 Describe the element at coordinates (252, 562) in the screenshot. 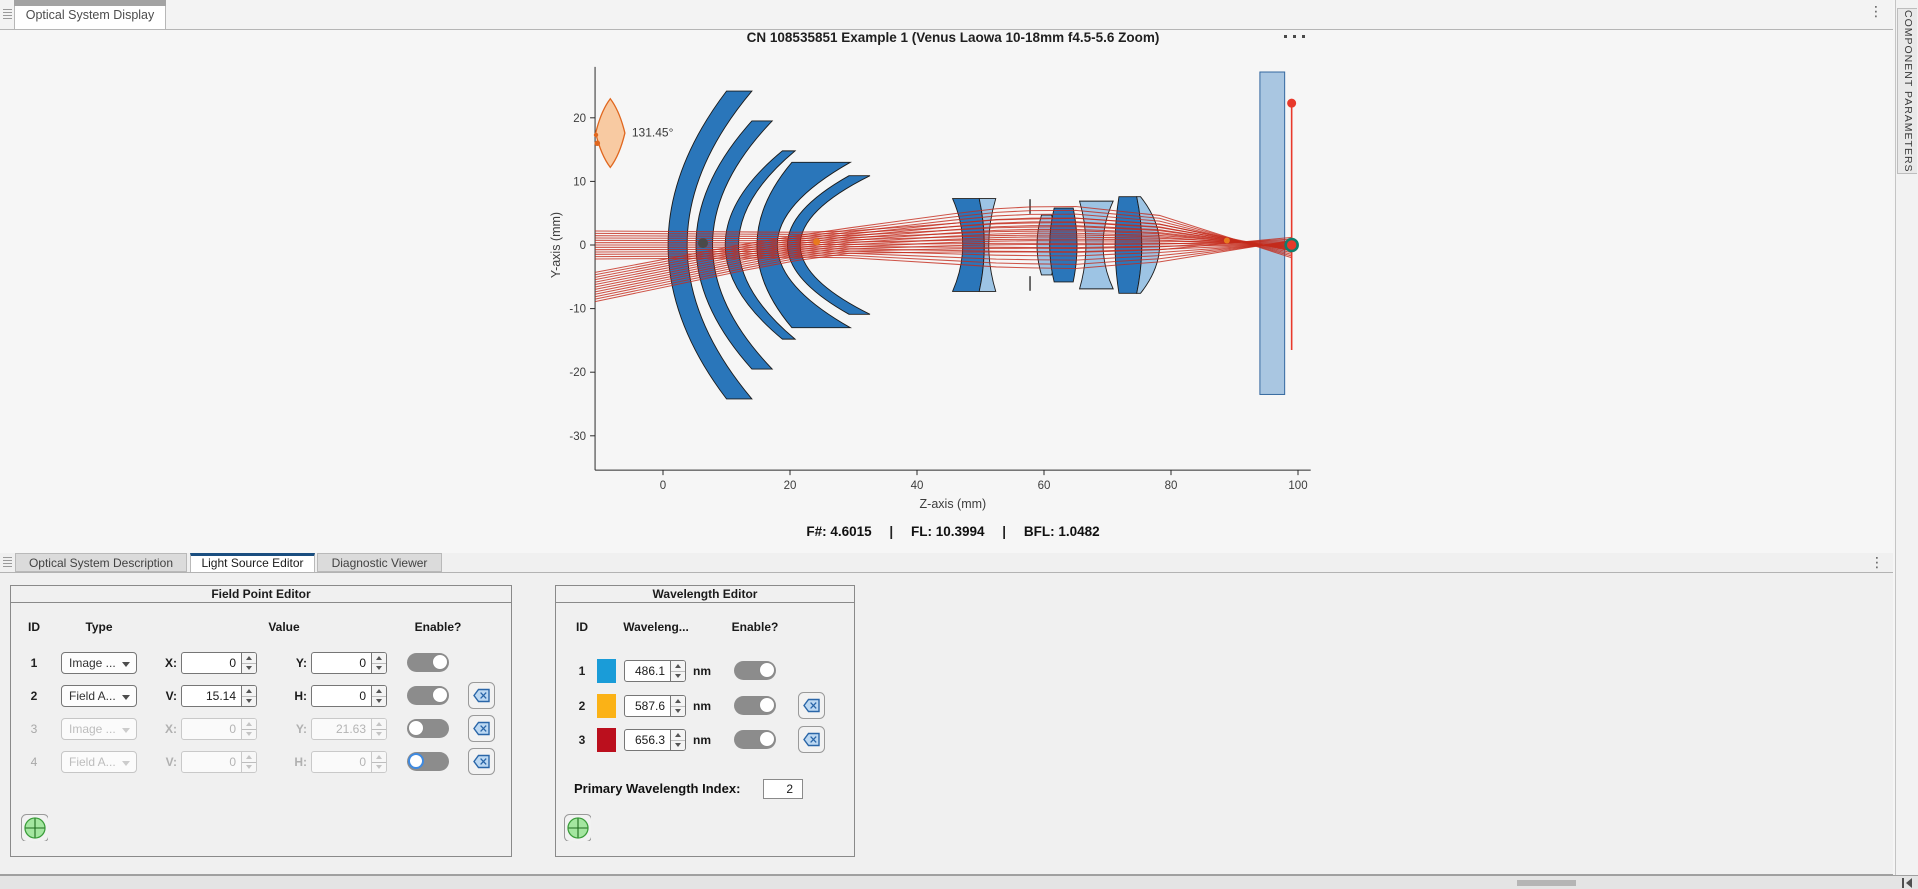

I see `tab-light-source-editor: Light Source Editor` at that location.